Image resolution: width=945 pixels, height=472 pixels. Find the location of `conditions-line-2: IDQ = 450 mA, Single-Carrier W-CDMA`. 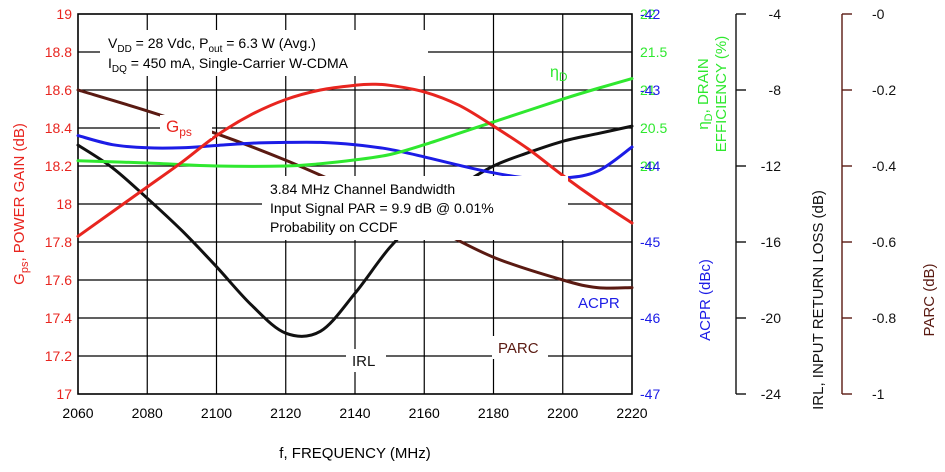

conditions-line-2: IDQ = 450 mA, Single-Carrier W-CDMA is located at coordinates (228, 65).